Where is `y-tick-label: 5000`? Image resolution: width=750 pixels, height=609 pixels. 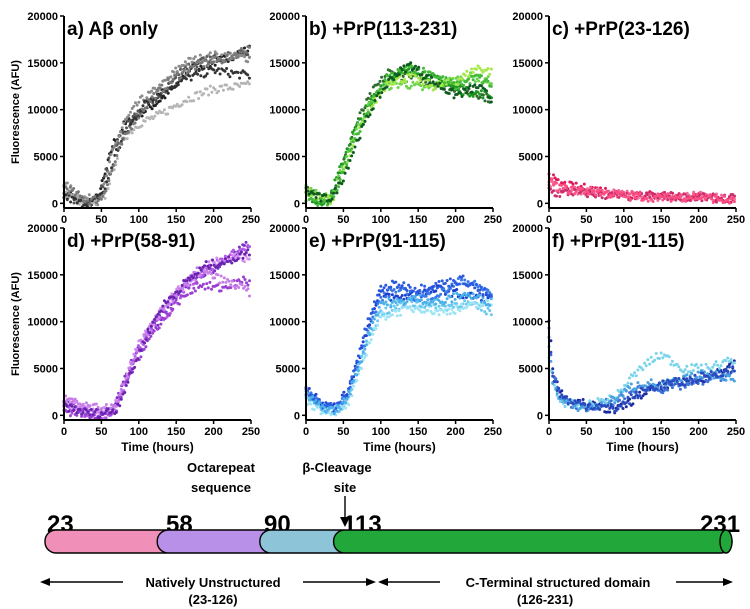 y-tick-label: 5000 is located at coordinates (531, 157).